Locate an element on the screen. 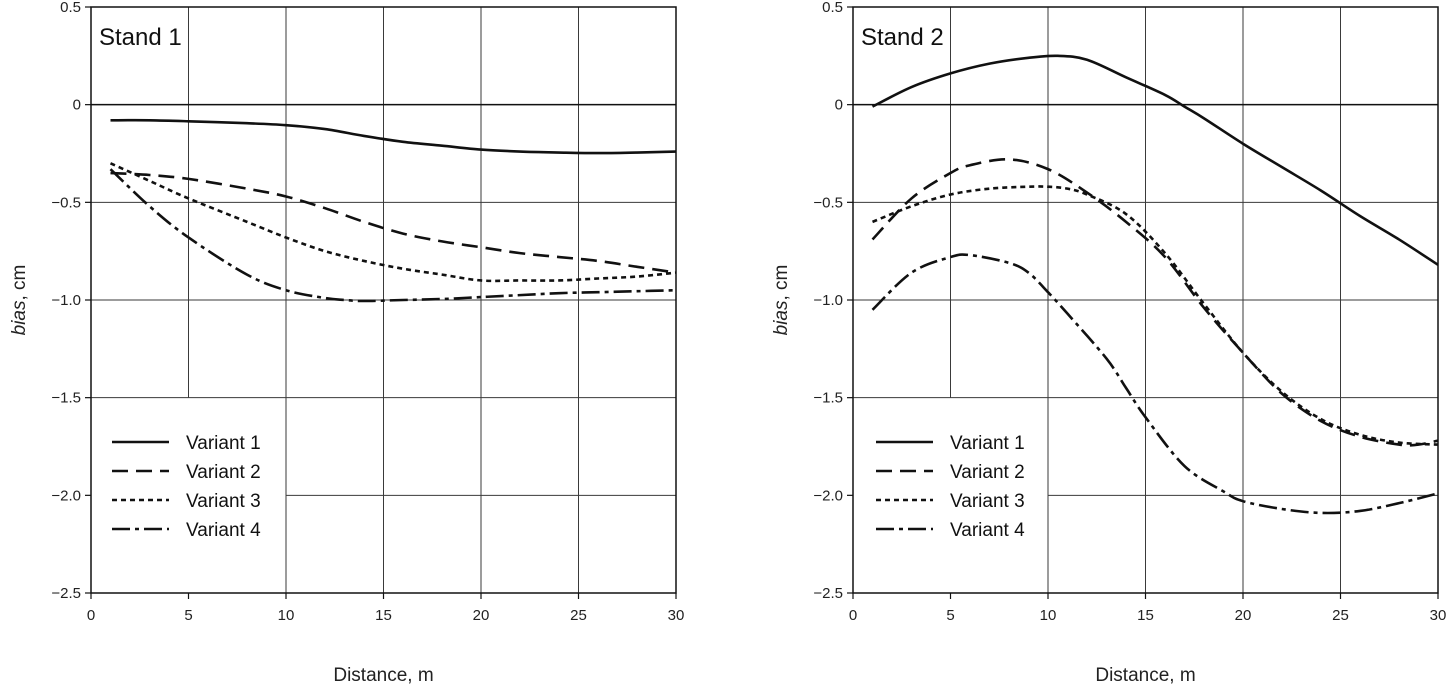 The width and height of the screenshot is (1447, 686). series-group is located at coordinates (392, 210).